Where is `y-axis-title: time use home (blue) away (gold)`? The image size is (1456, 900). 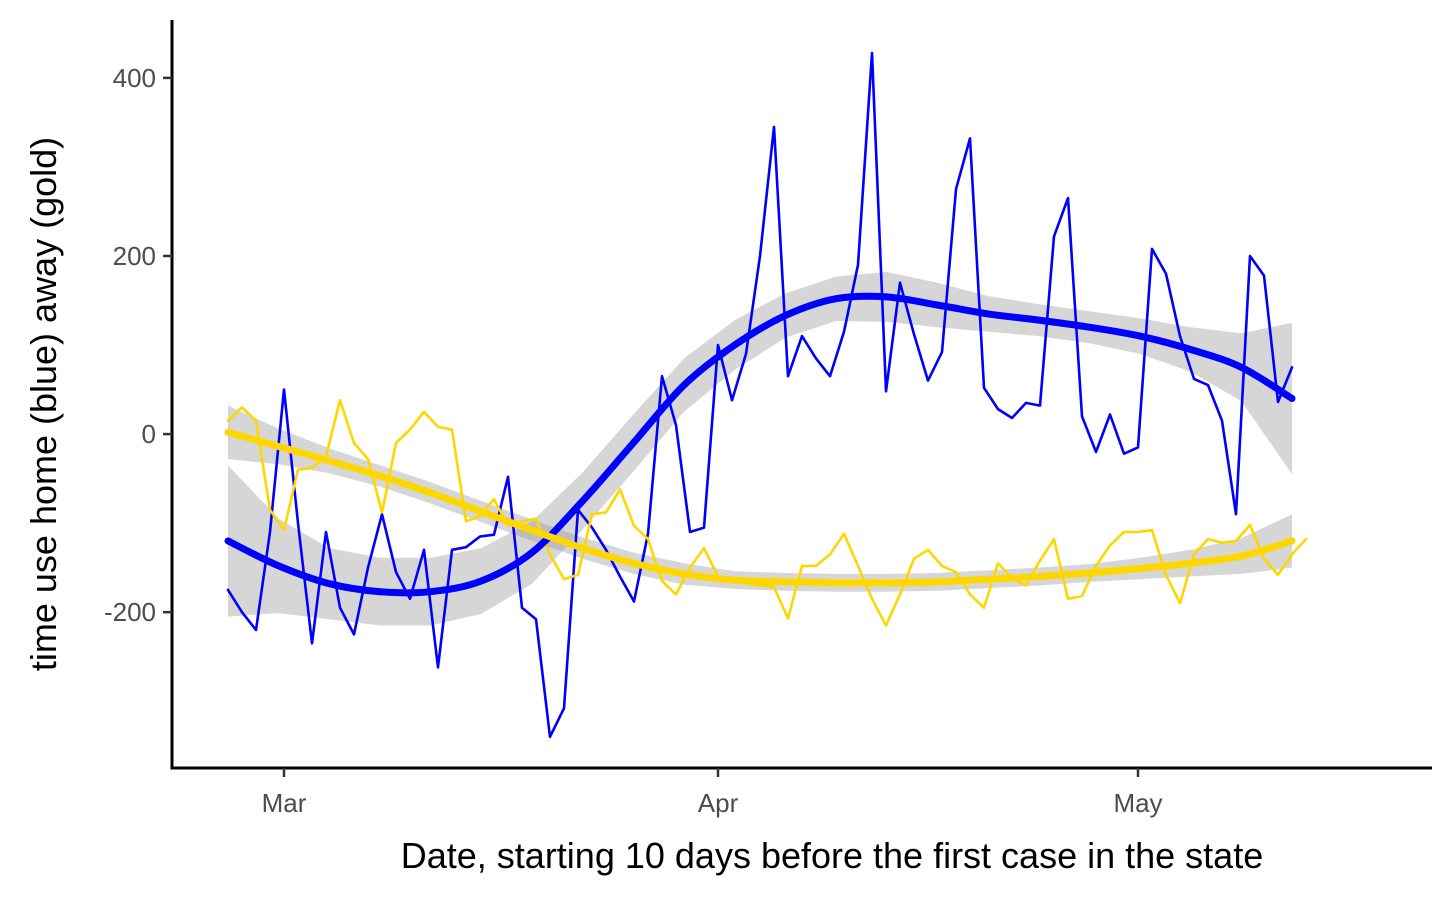
y-axis-title: time use home (blue) away (gold) is located at coordinates (43, 404).